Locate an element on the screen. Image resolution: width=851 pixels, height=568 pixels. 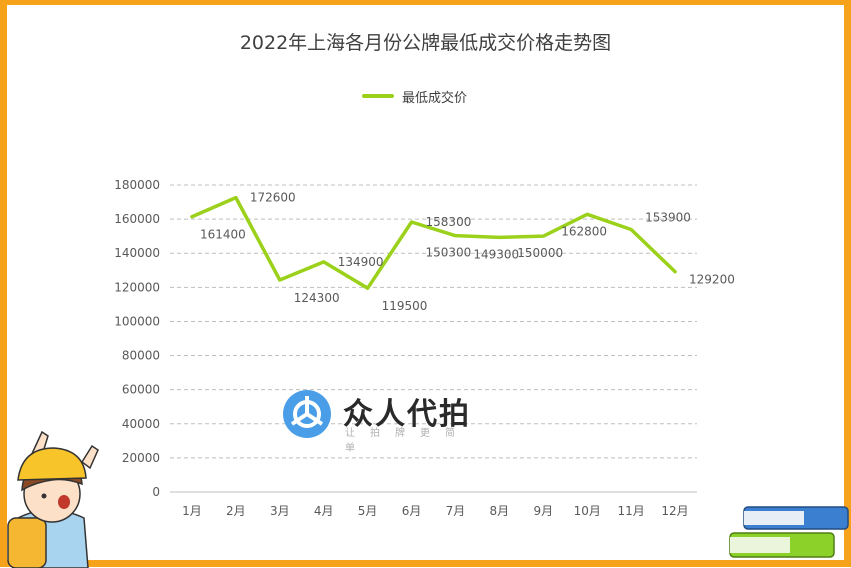
watermark: 众人代拍 让拍牌更简单 is located at coordinates (386, 421).